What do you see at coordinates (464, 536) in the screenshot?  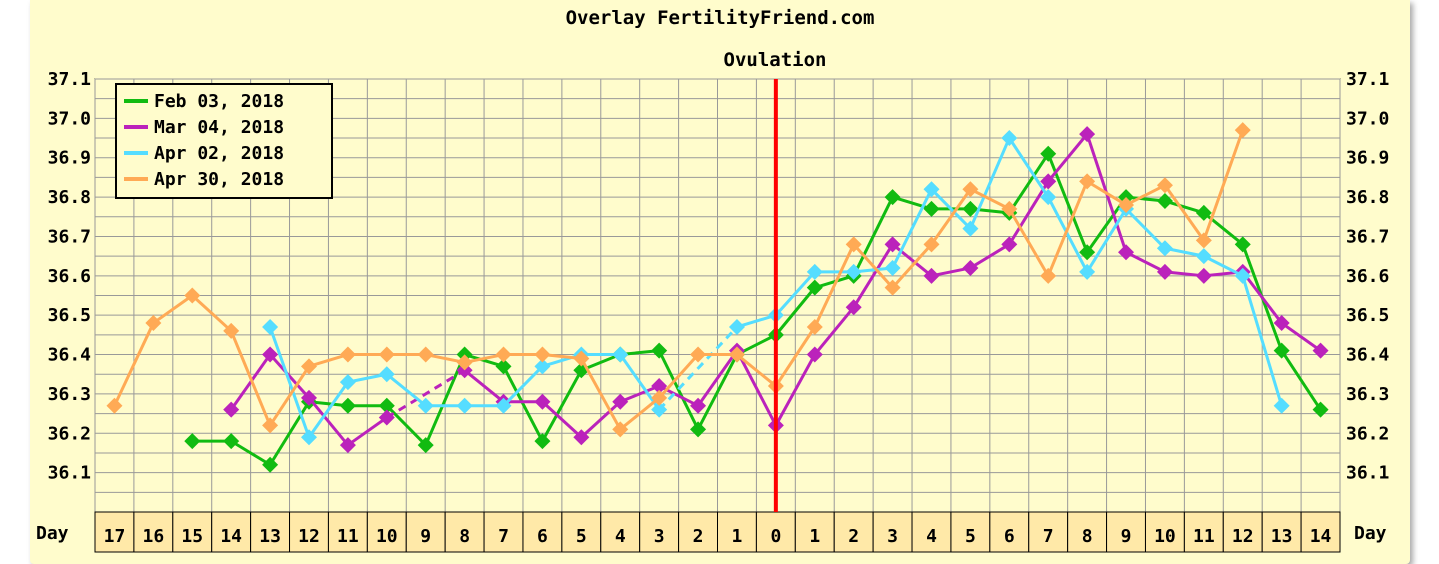 I see `day-tick-label: 8` at bounding box center [464, 536].